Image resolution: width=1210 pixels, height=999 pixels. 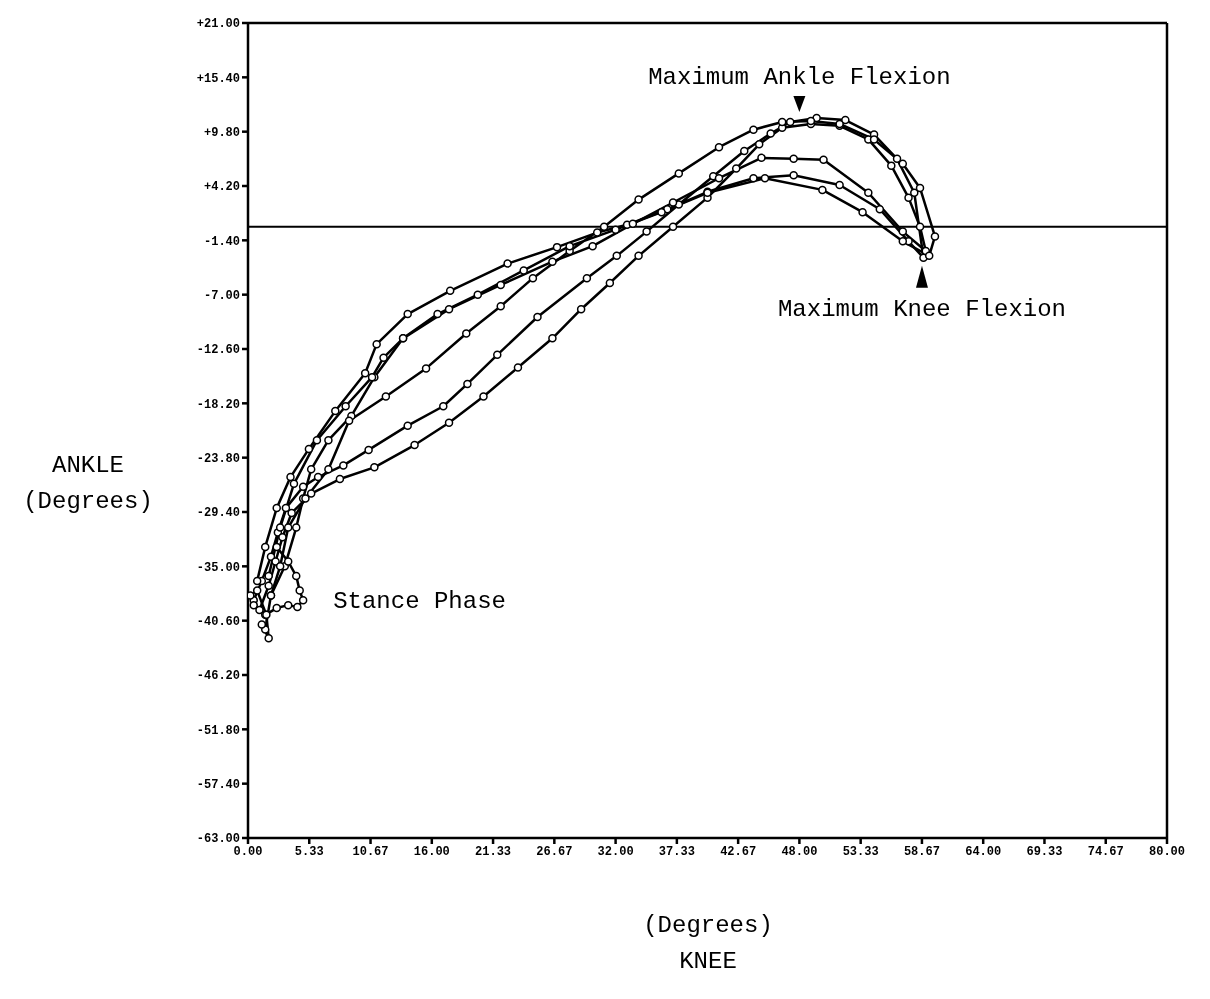 I want to click on x-tick-label: 69.33, so click(x=1044, y=851).